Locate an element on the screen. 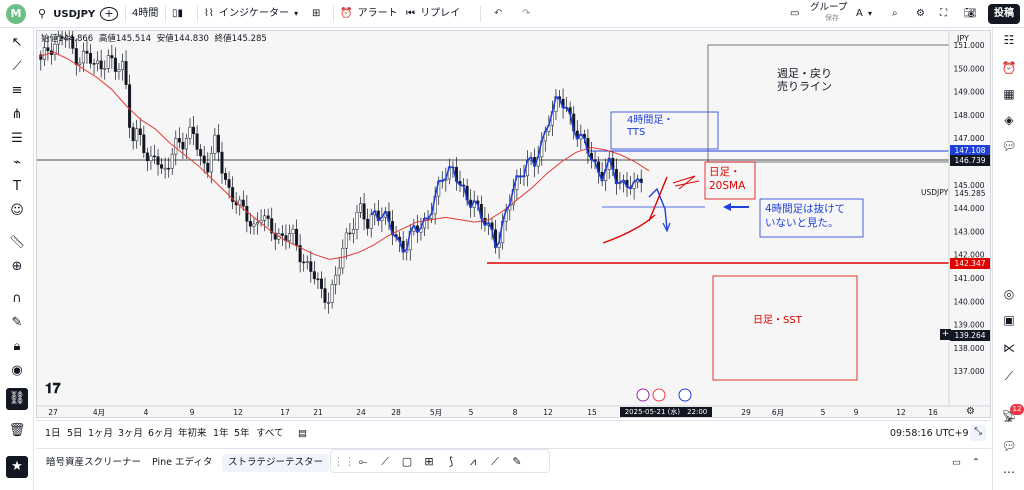 The width and height of the screenshot is (1024, 490). drawing-tools-sidebar: ↖ ⟋ ≡ ⋔ ☰ ⌁ T ☺ 📏︎ ⊕ ∩ ✎ 🔒︎ ◉ ⛓ 🗑︎ ★ is located at coordinates (17, 259).